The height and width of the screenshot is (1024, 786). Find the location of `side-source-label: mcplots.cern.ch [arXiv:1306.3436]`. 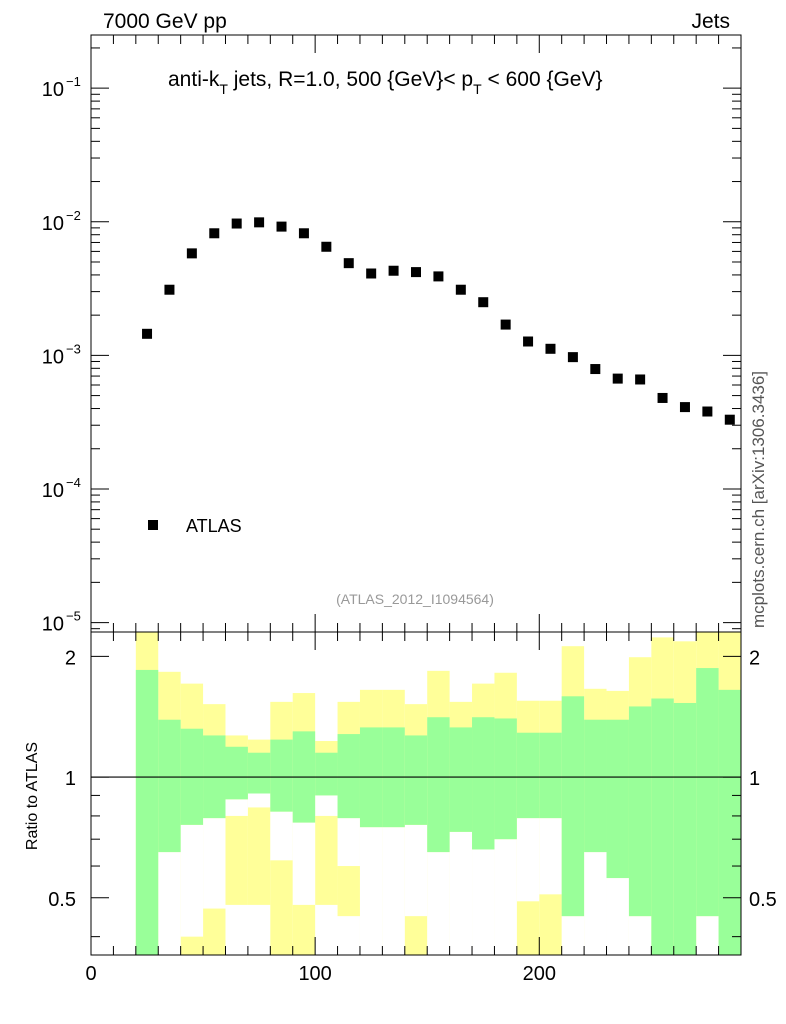

side-source-label: mcplots.cern.ch [arXiv:1306.3436] is located at coordinates (758, 499).